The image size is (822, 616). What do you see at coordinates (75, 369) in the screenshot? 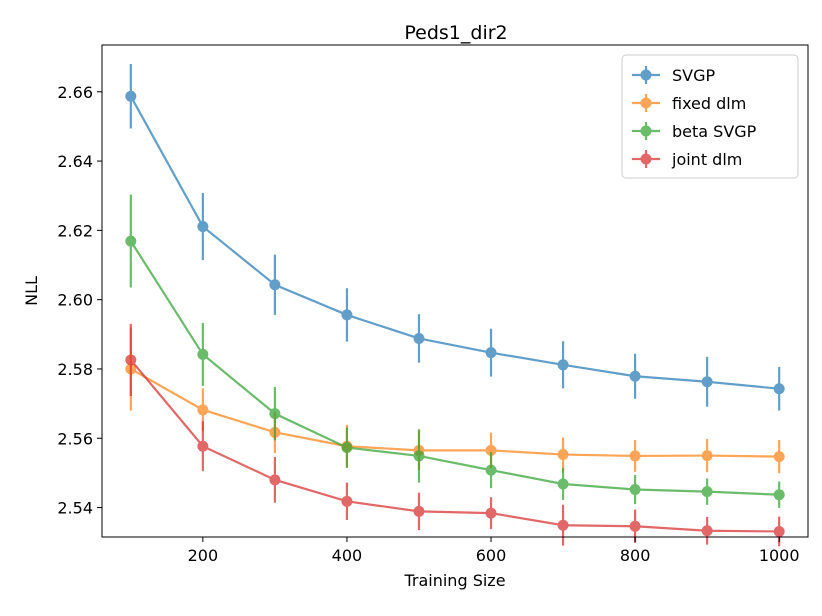
I see `y-tick-label: 2.58` at bounding box center [75, 369].